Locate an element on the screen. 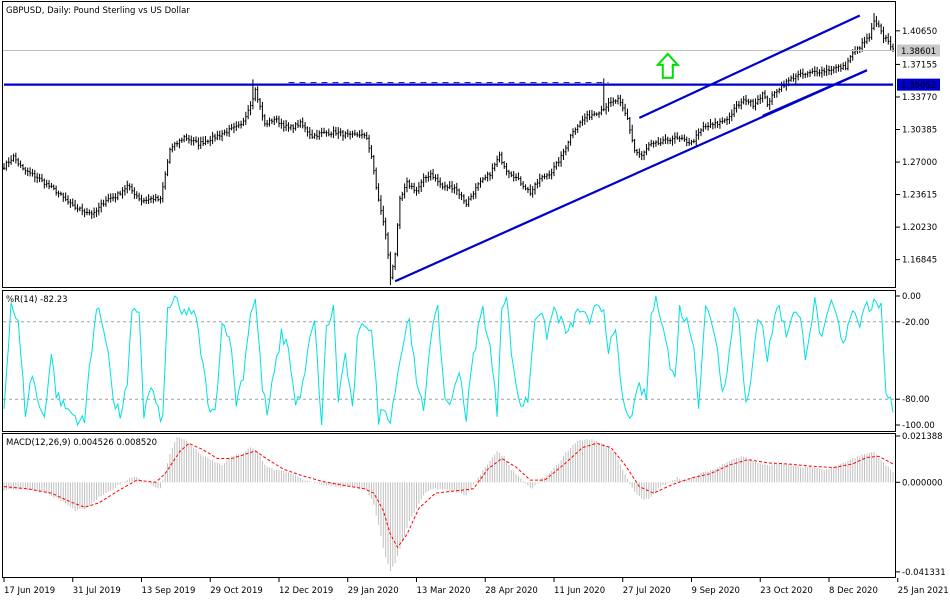  y-tick-label: 0.021388 is located at coordinates (922, 437).